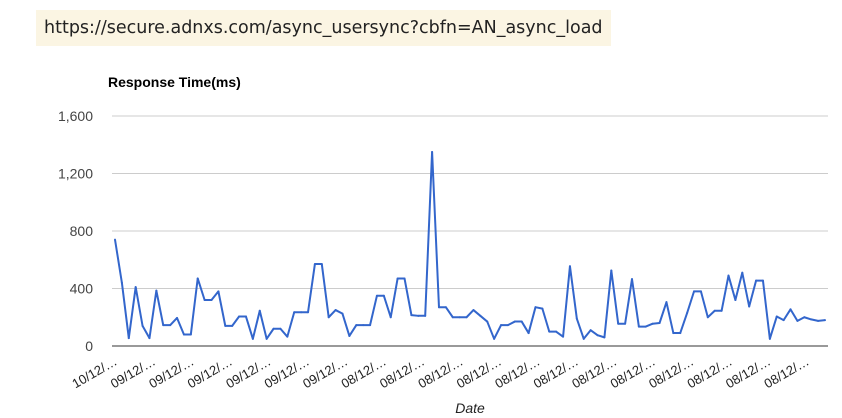 This screenshot has width=842, height=418. What do you see at coordinates (82, 289) in the screenshot?
I see `y-tick-label: 400` at bounding box center [82, 289].